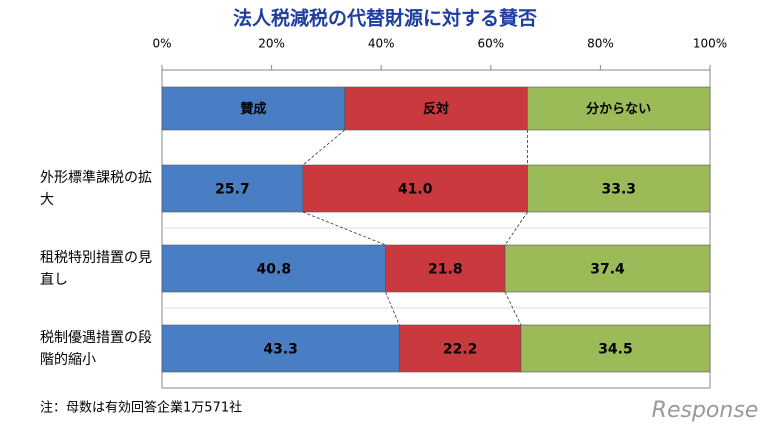 The width and height of the screenshot is (778, 434). Describe the element at coordinates (96, 188) in the screenshot. I see `y-tick-label: 外形標準課税の拡大` at that location.